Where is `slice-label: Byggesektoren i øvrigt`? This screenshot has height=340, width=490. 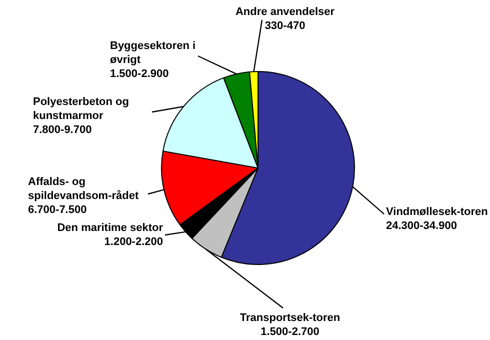
slice-label: Byggesektoren i øvrigt is located at coordinates (153, 53).